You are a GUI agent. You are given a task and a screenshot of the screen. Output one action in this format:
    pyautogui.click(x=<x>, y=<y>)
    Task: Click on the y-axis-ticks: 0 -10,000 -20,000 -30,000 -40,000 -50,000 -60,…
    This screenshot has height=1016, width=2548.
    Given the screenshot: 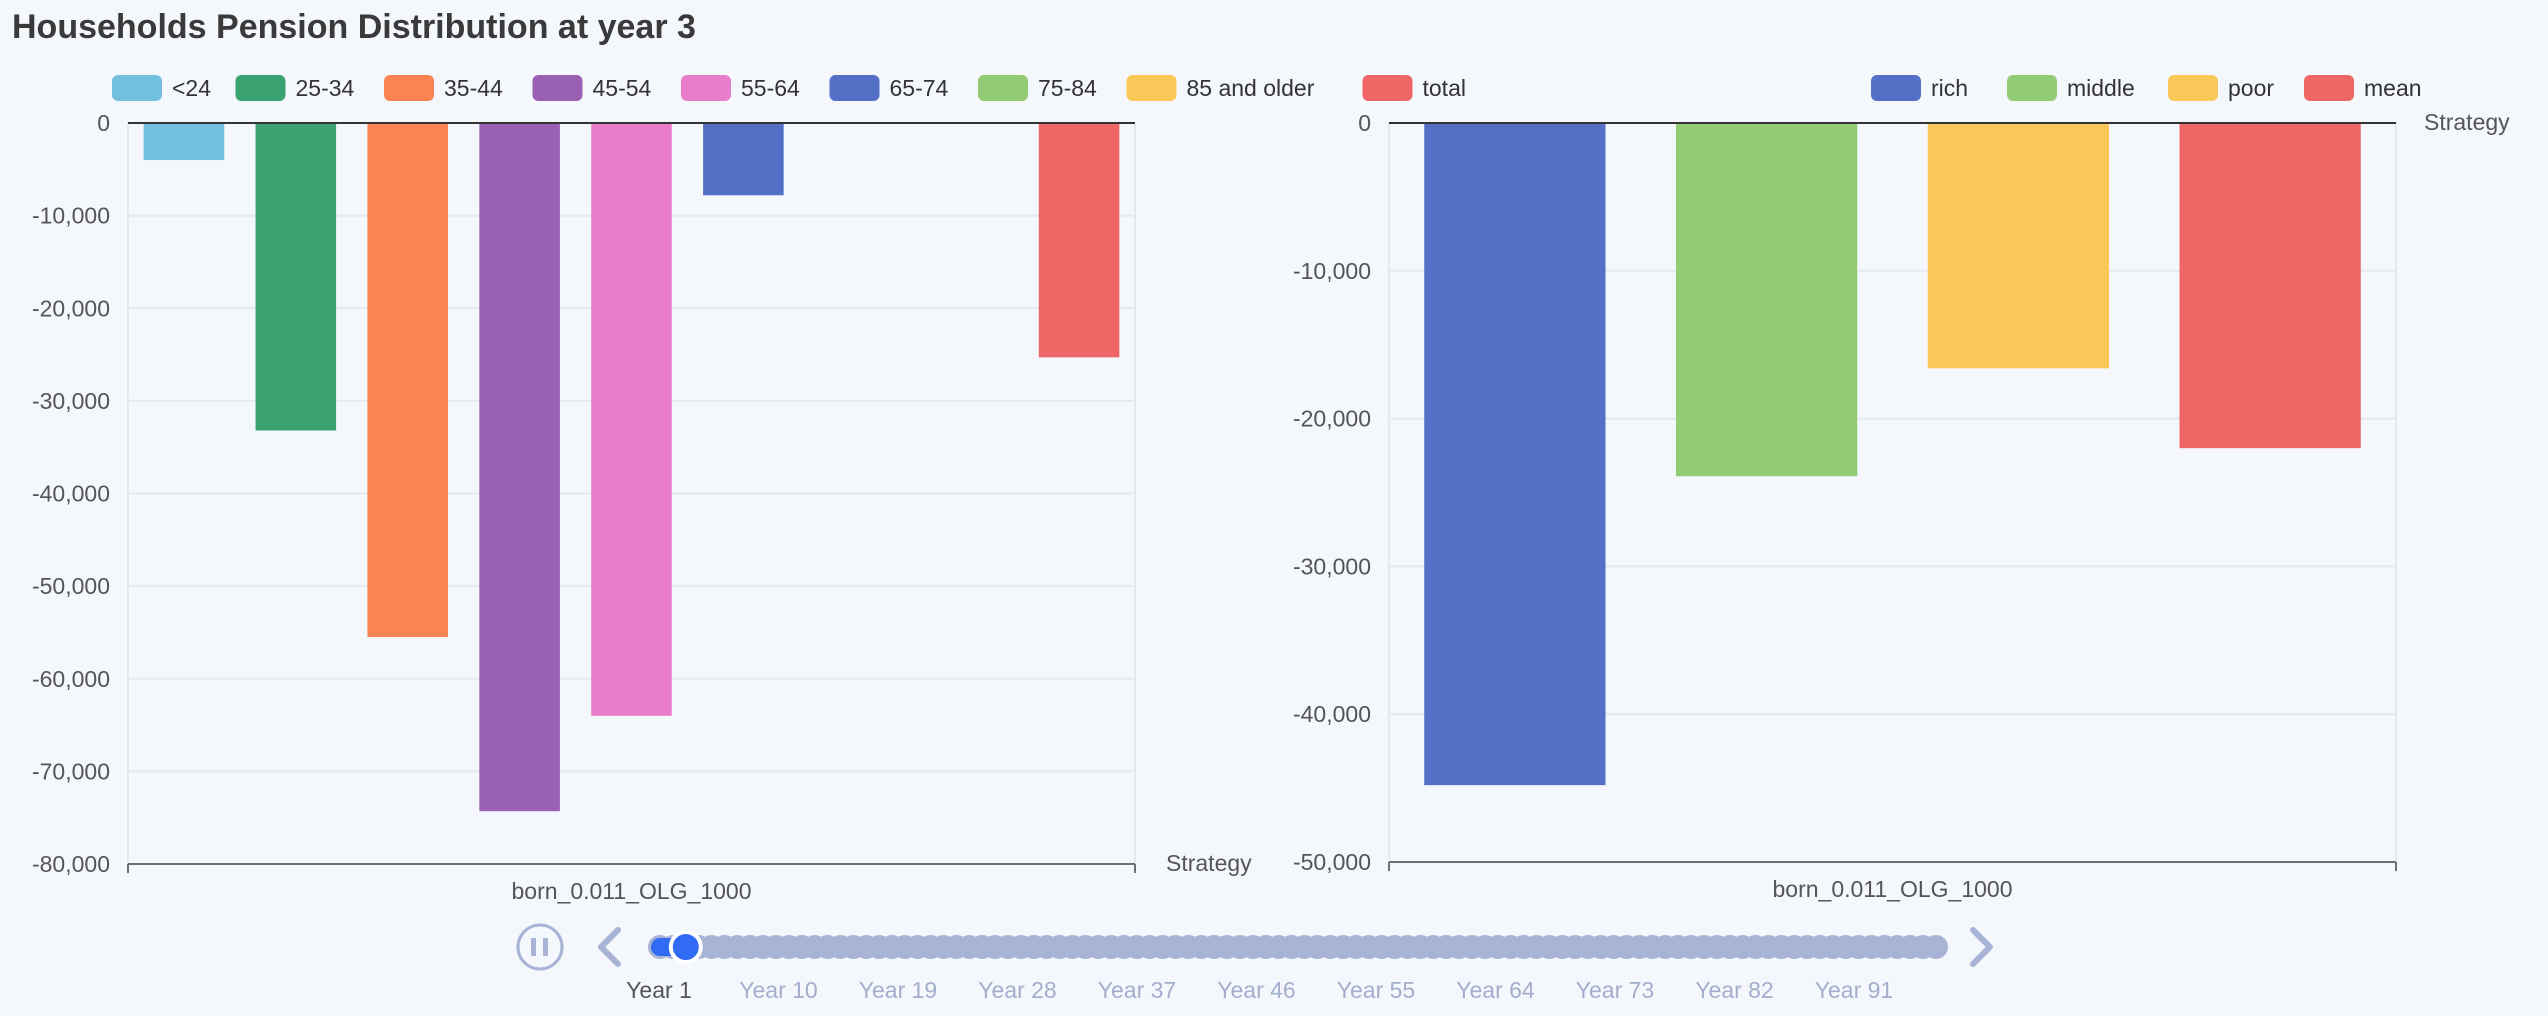 What is the action you would take?
    pyautogui.click(x=71, y=493)
    